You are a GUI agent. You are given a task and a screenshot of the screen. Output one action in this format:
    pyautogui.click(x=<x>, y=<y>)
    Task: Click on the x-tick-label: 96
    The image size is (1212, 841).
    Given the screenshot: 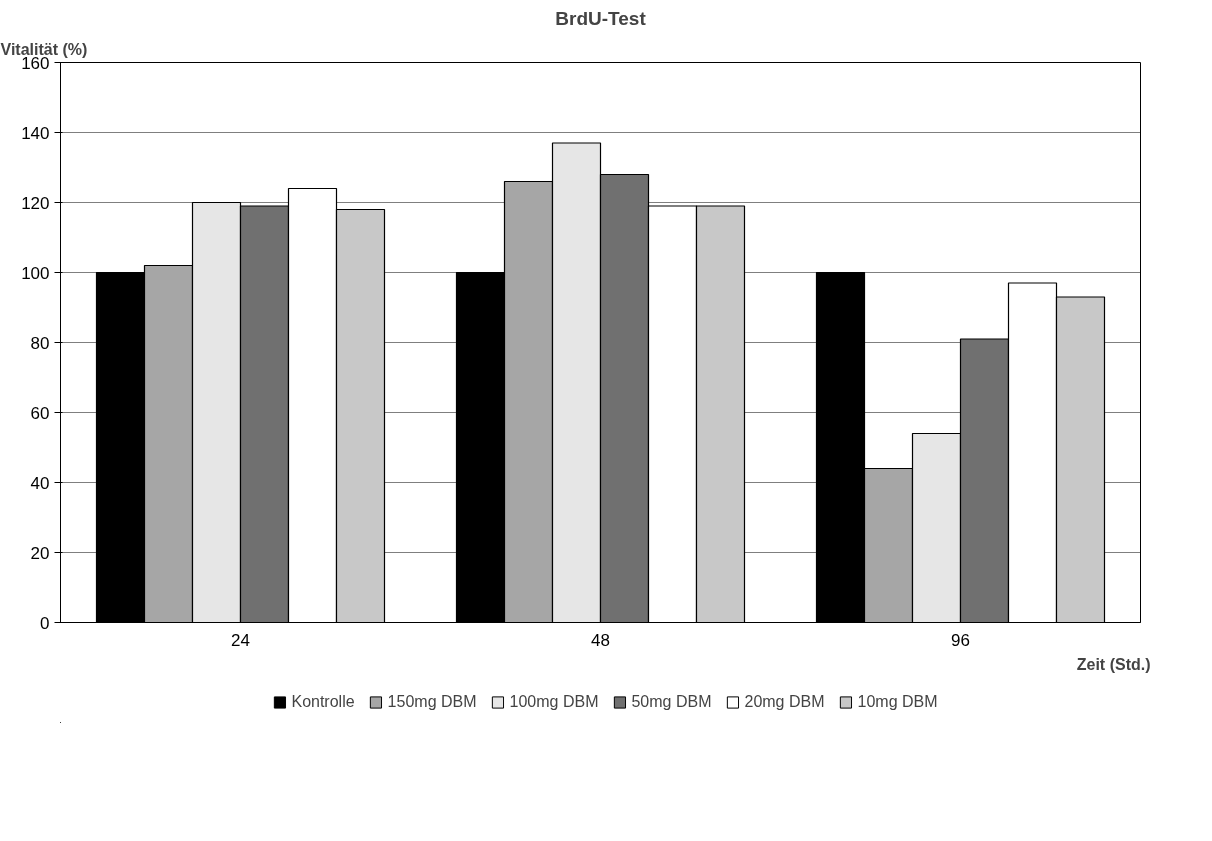 What is the action you would take?
    pyautogui.click(x=960, y=640)
    